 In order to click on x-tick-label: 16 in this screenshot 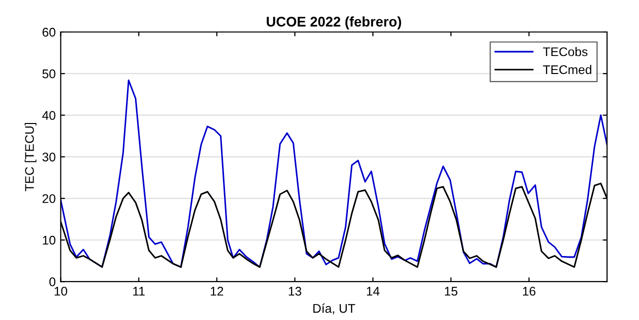, I will do `click(529, 291)`.